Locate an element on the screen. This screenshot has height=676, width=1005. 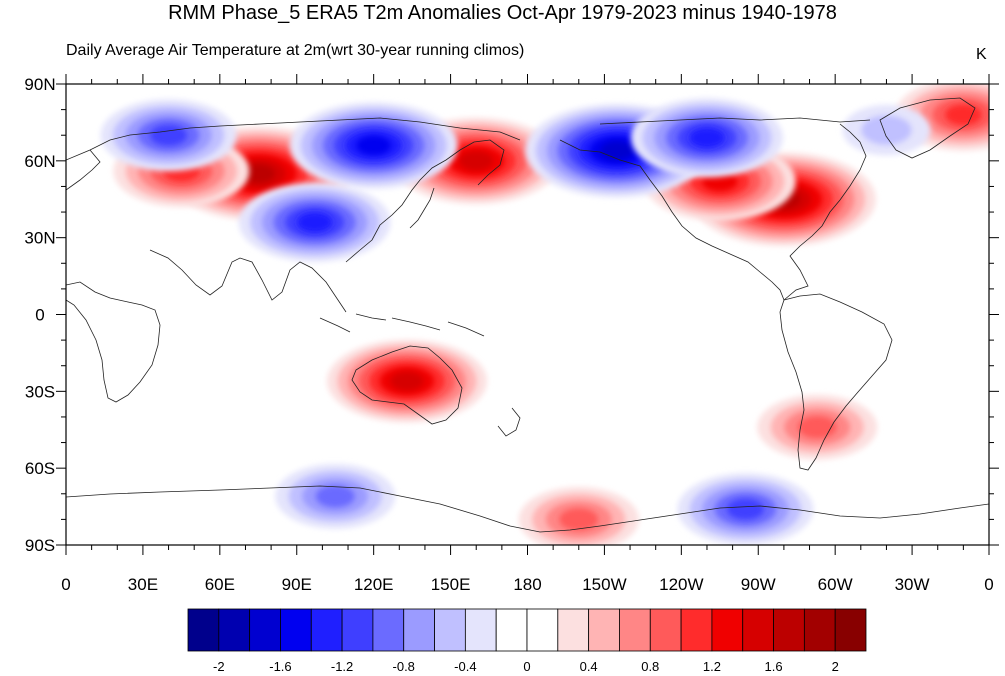
colorbar-label: -0.8 is located at coordinates (404, 666).